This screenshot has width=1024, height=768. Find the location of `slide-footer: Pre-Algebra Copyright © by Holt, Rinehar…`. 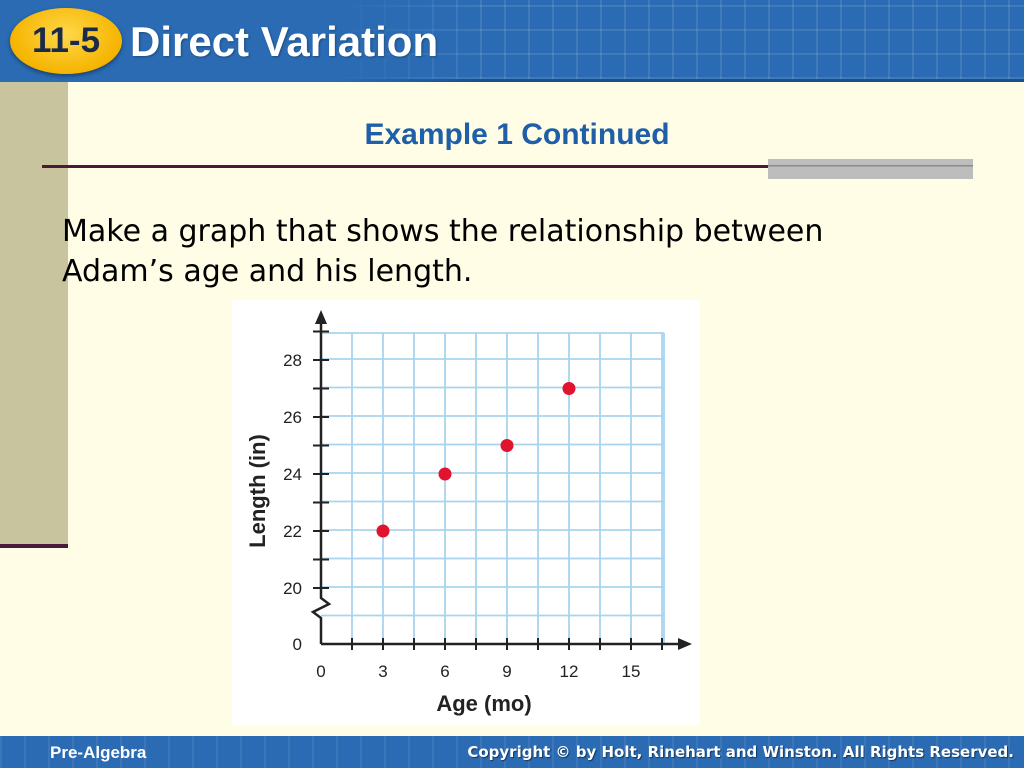

slide-footer: Pre-Algebra Copyright © by Holt, Rinehar… is located at coordinates (512, 752).